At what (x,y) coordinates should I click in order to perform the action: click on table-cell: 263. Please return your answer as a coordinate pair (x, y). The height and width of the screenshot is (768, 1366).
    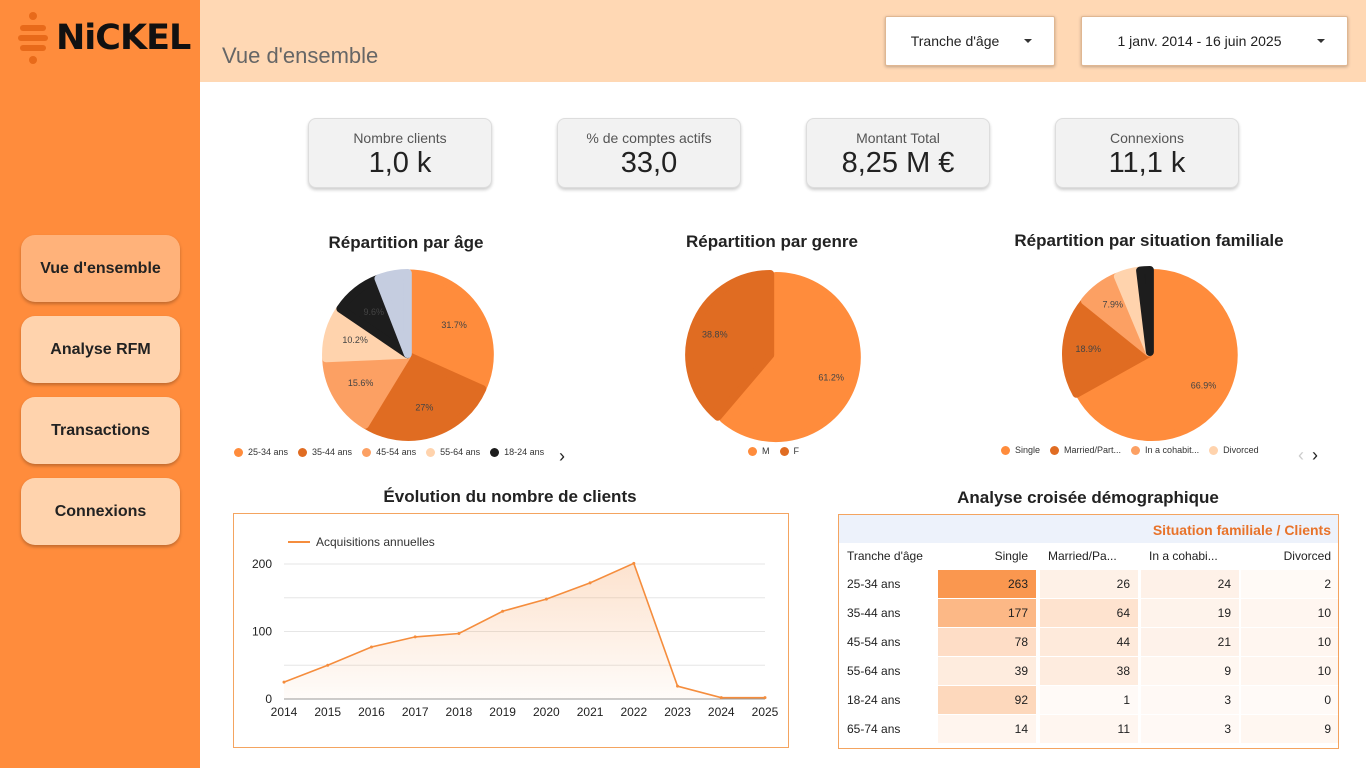
    Looking at the image, I should click on (987, 584).